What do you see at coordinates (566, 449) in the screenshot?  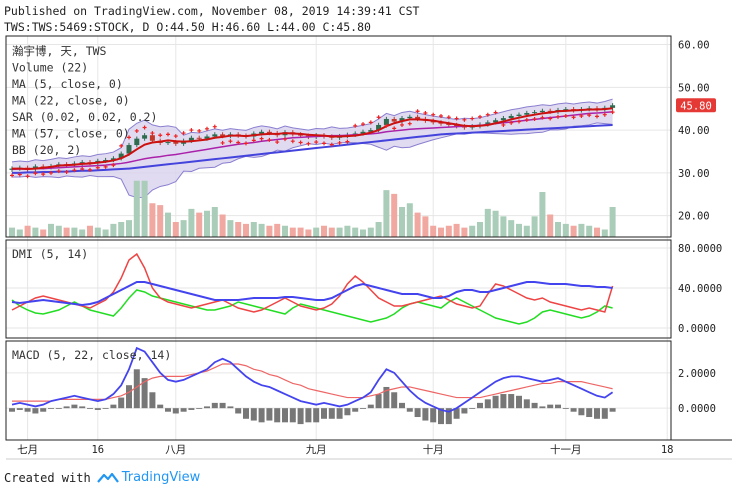 I see `x-tick-label: 十一月` at bounding box center [566, 449].